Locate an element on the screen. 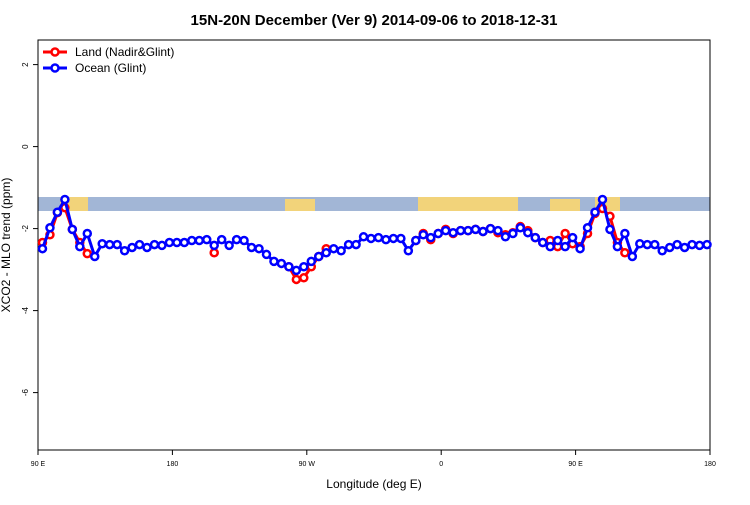 The image size is (750, 505). legend-marker is located at coordinates (55, 52).